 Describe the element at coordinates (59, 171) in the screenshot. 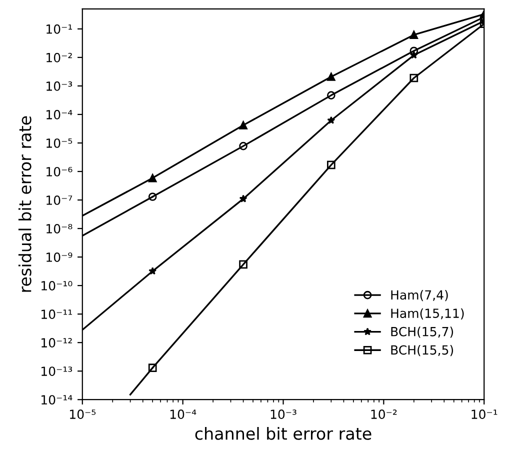

I see `y-tick-label: 10⁻⁶` at that location.